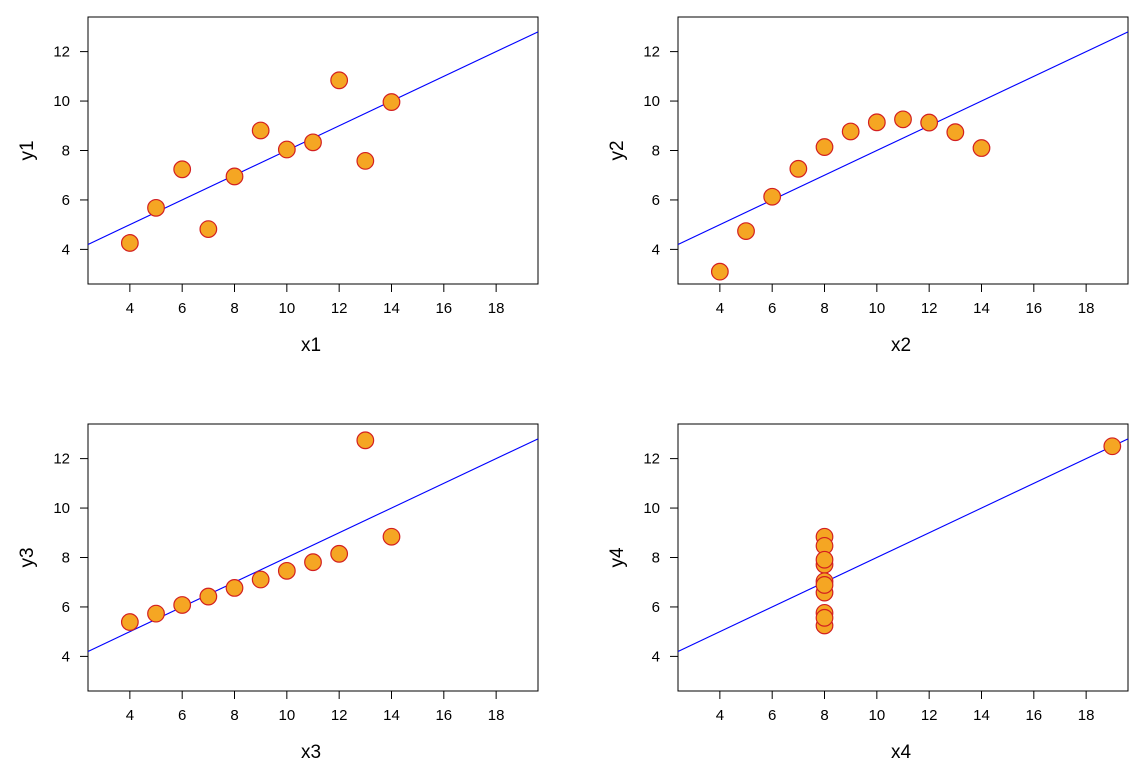  What do you see at coordinates (617, 557) in the screenshot?
I see `y-axis-label: y4` at bounding box center [617, 557].